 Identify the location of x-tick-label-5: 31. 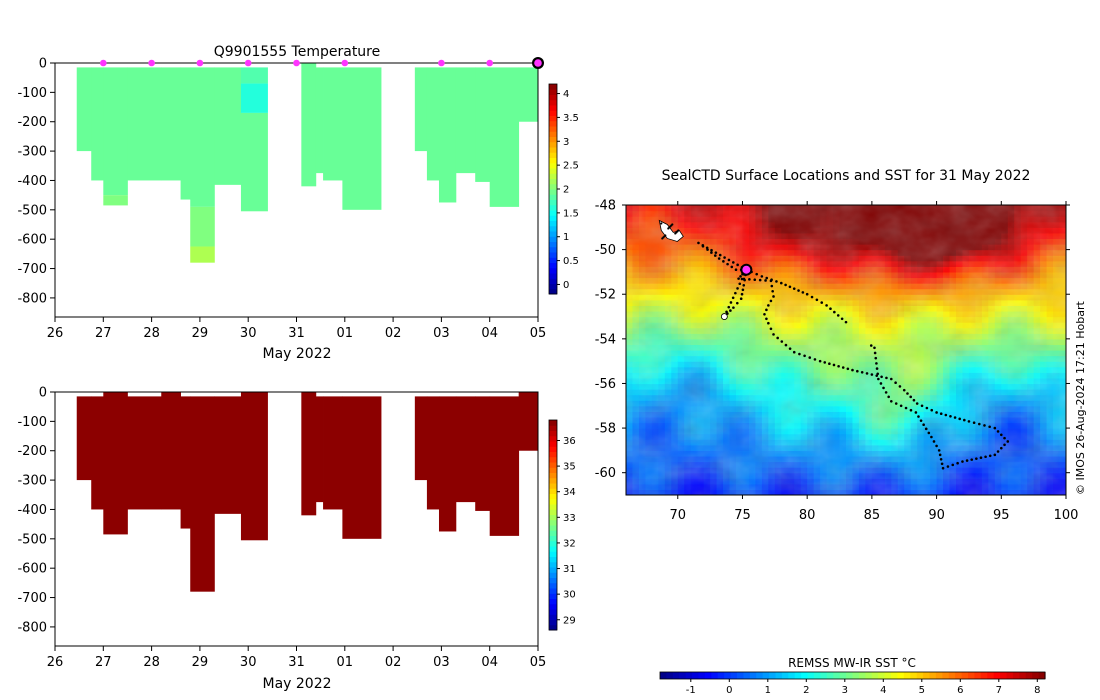
(296, 333).